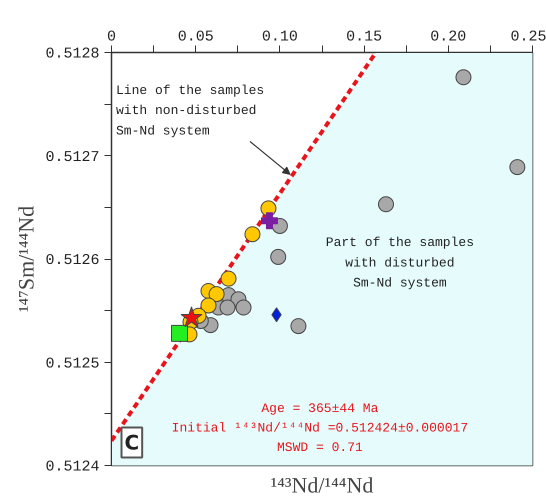 This screenshot has width=546, height=502. I want to click on x-tick-label: 0.10, so click(280, 37).